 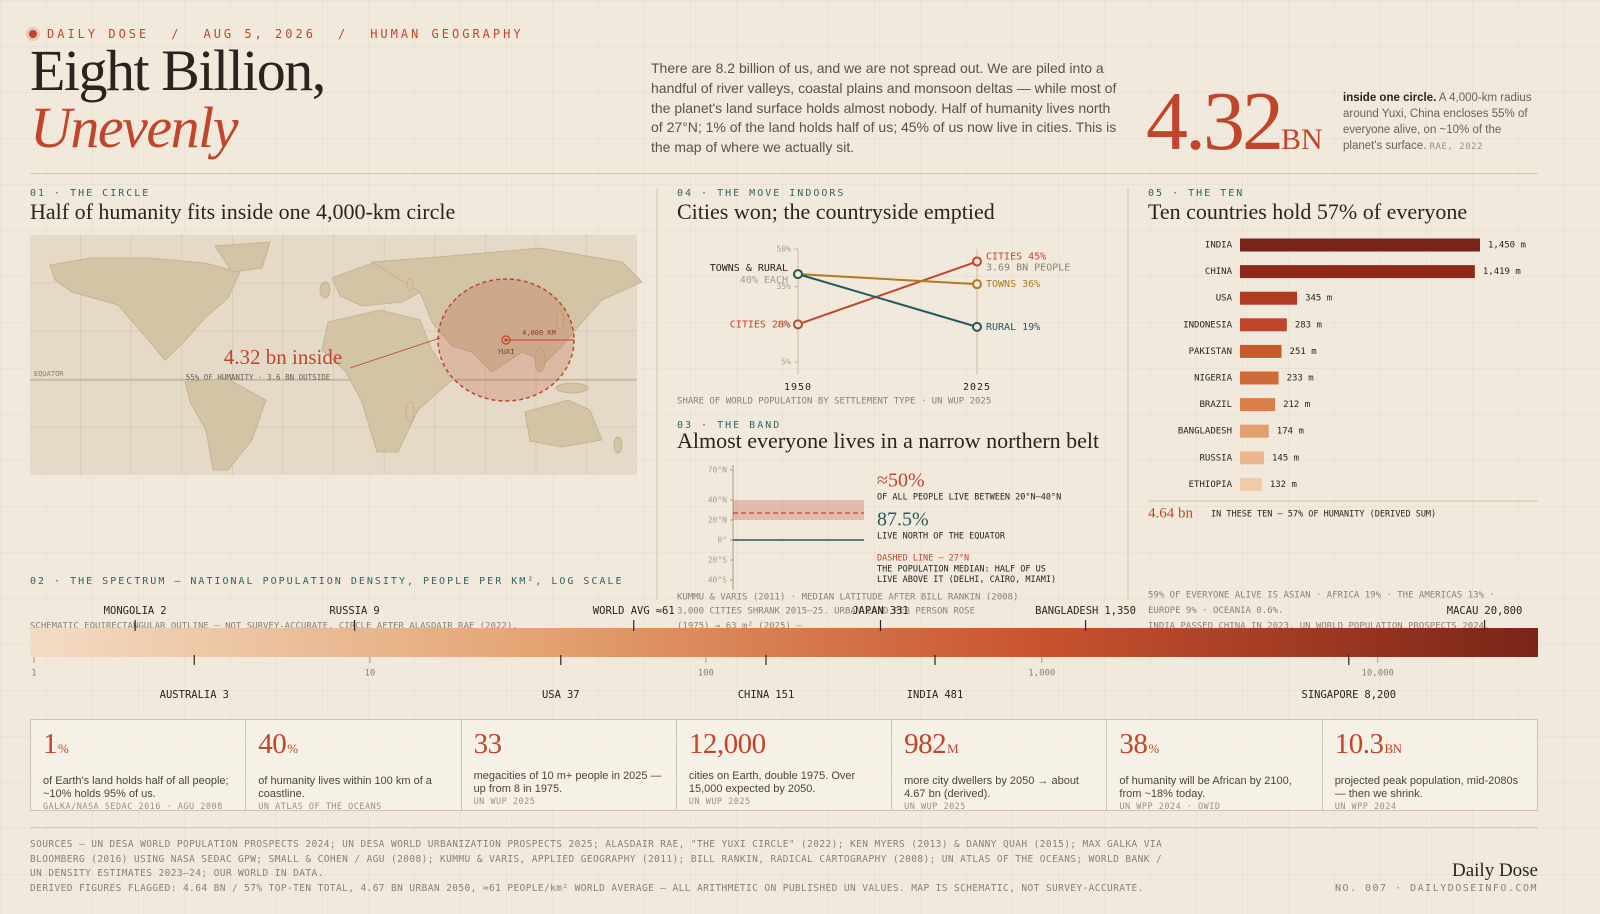 I want to click on x-tick-label: 1950, so click(x=798, y=387).